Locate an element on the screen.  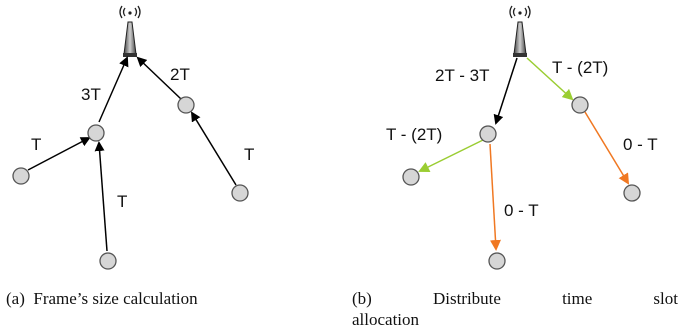
caption-b: (b) Distribute time slot allocation is located at coordinates (515, 309).